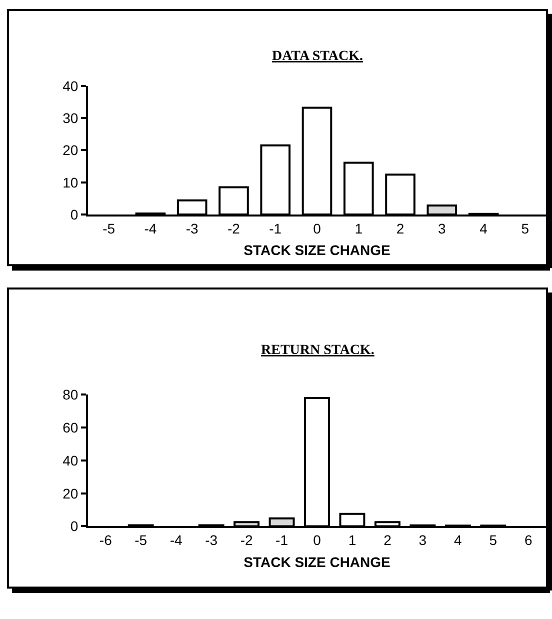 The height and width of the screenshot is (619, 552). What do you see at coordinates (318, 56) in the screenshot?
I see `chart-title: DATA STACK.` at bounding box center [318, 56].